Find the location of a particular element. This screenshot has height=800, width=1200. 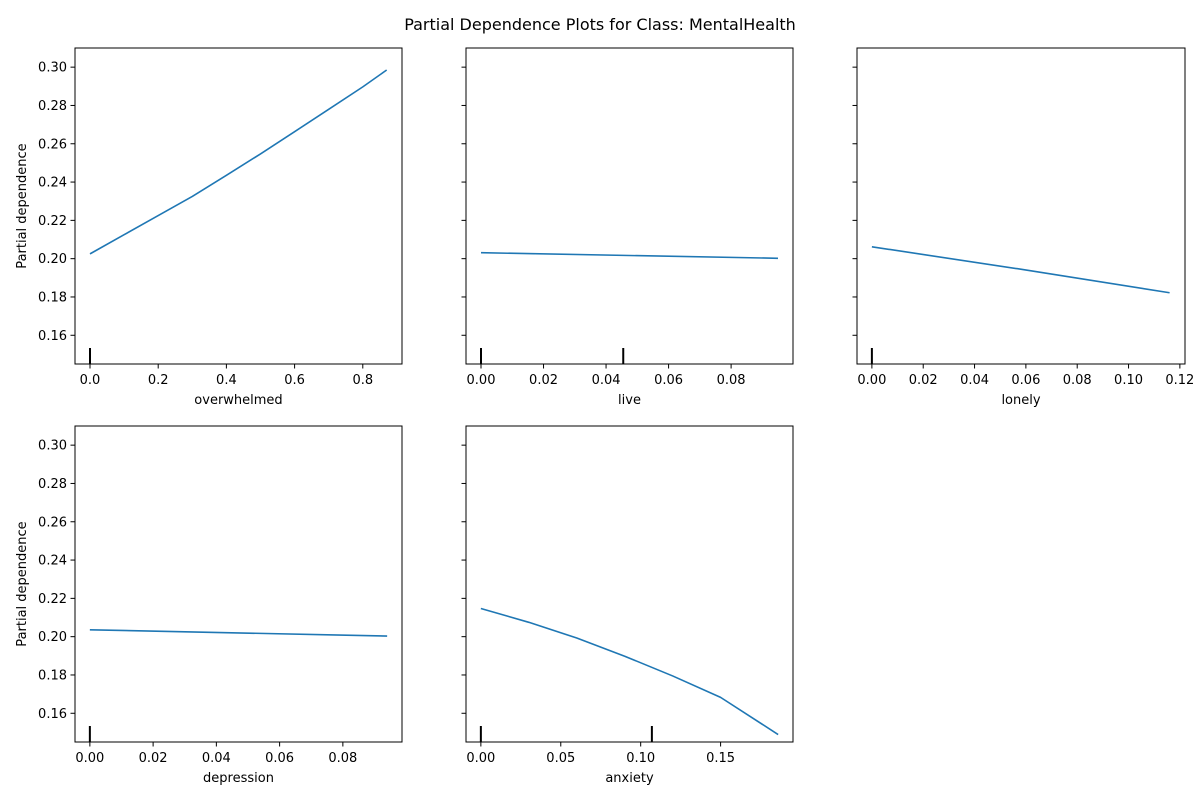

panel-2-xtick-label: 0.10 is located at coordinates (1128, 380).